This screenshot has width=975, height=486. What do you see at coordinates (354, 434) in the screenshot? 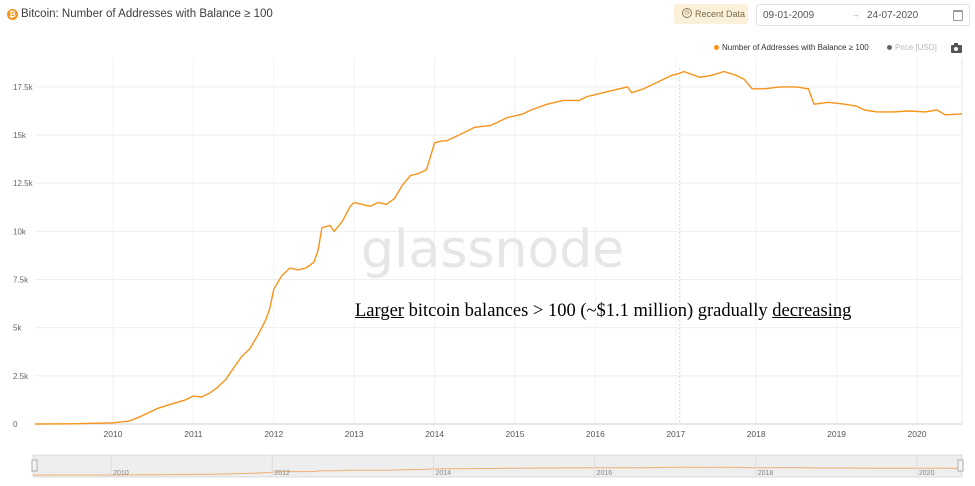
I see `x-tick-label: 2013` at bounding box center [354, 434].